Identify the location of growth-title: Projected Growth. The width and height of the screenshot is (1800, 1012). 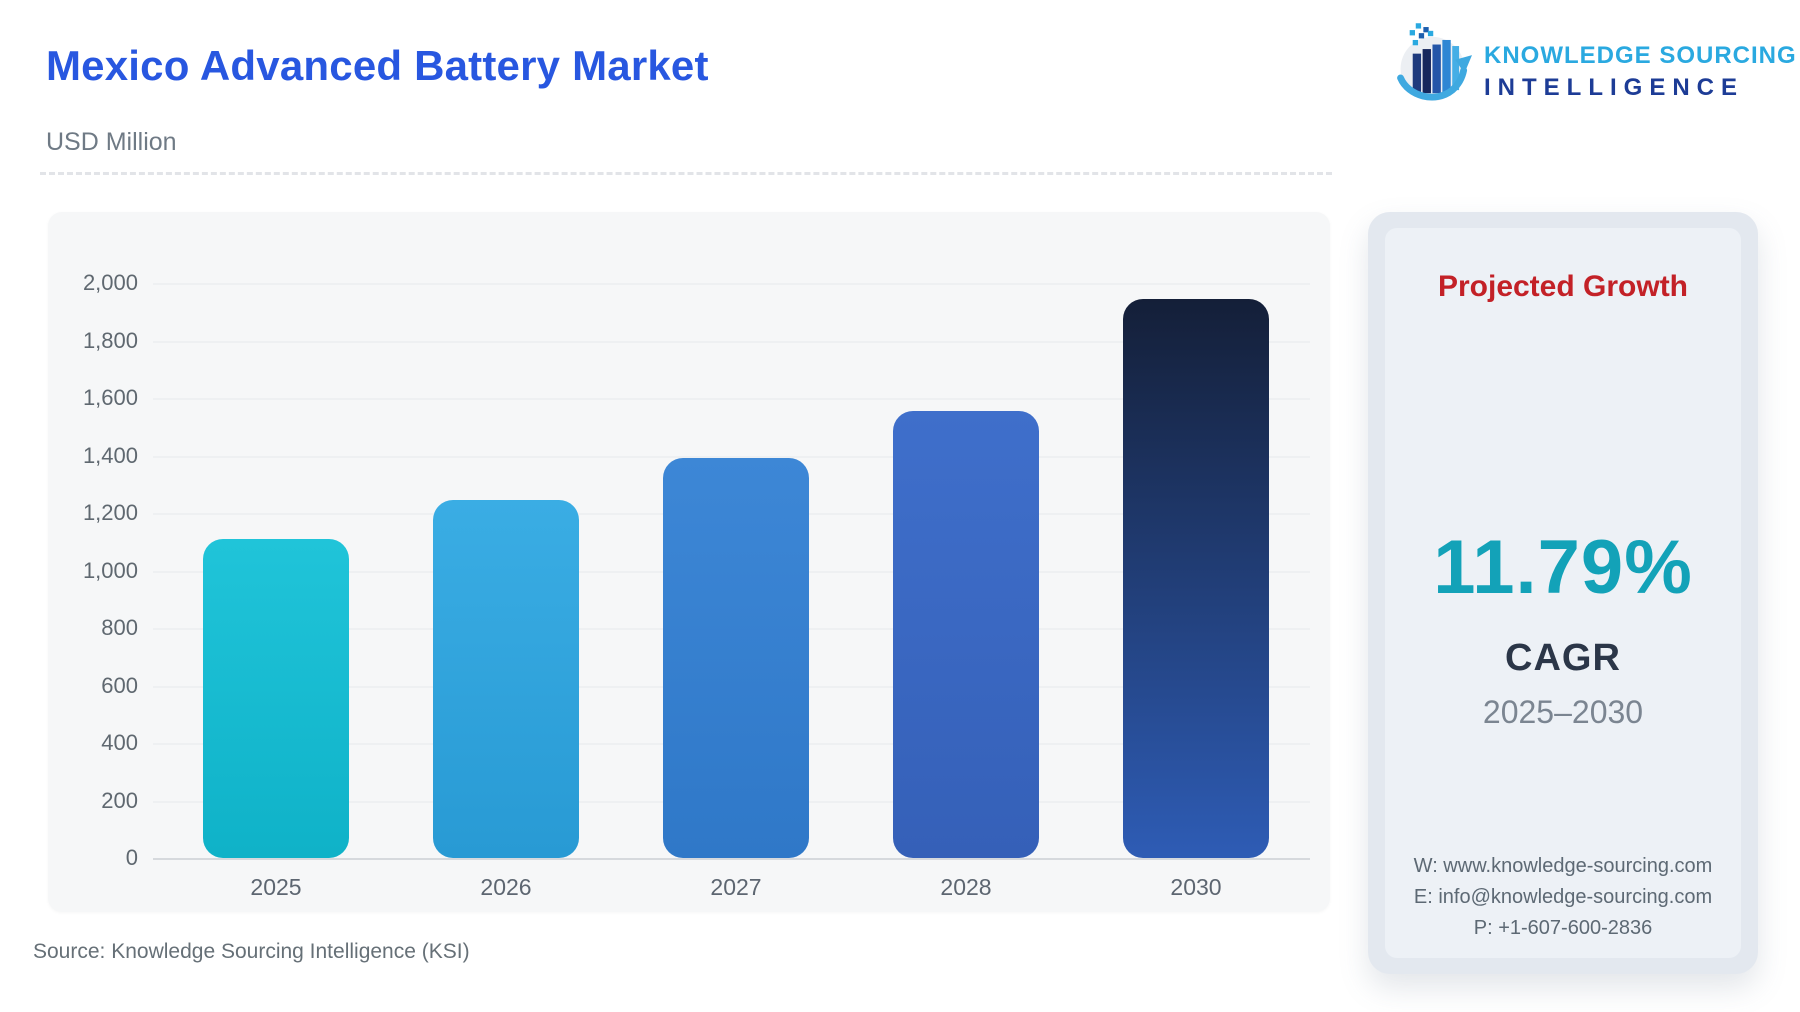
(1563, 286).